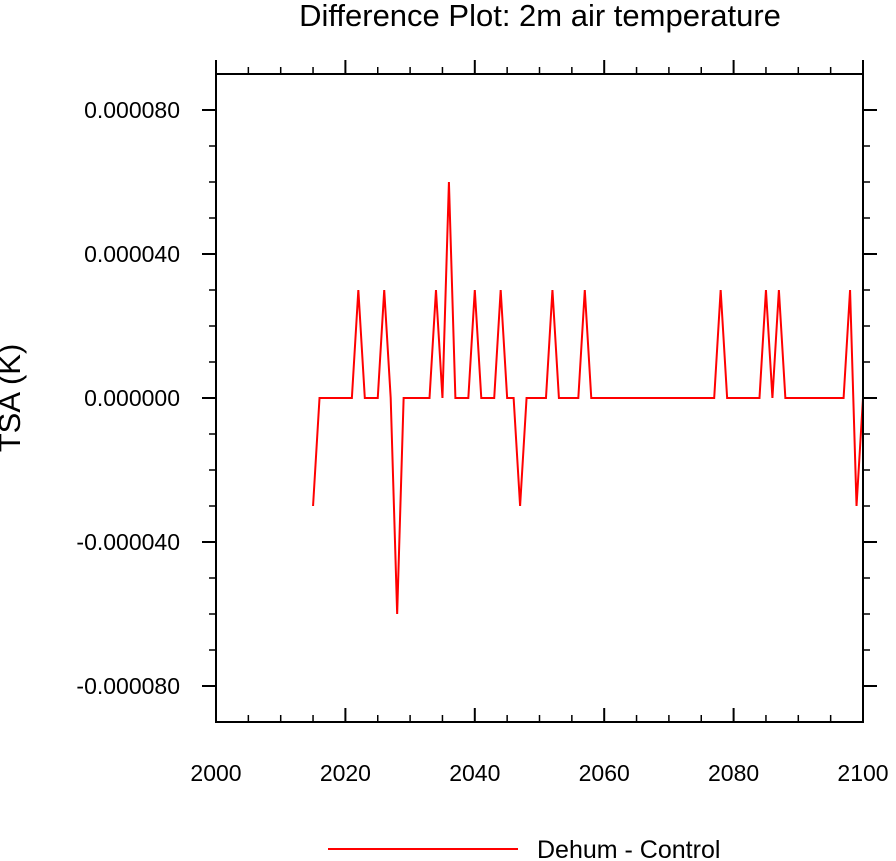 Image resolution: width=896 pixels, height=861 pixels. I want to click on y-tick-label: 0.000080, so click(132, 110).